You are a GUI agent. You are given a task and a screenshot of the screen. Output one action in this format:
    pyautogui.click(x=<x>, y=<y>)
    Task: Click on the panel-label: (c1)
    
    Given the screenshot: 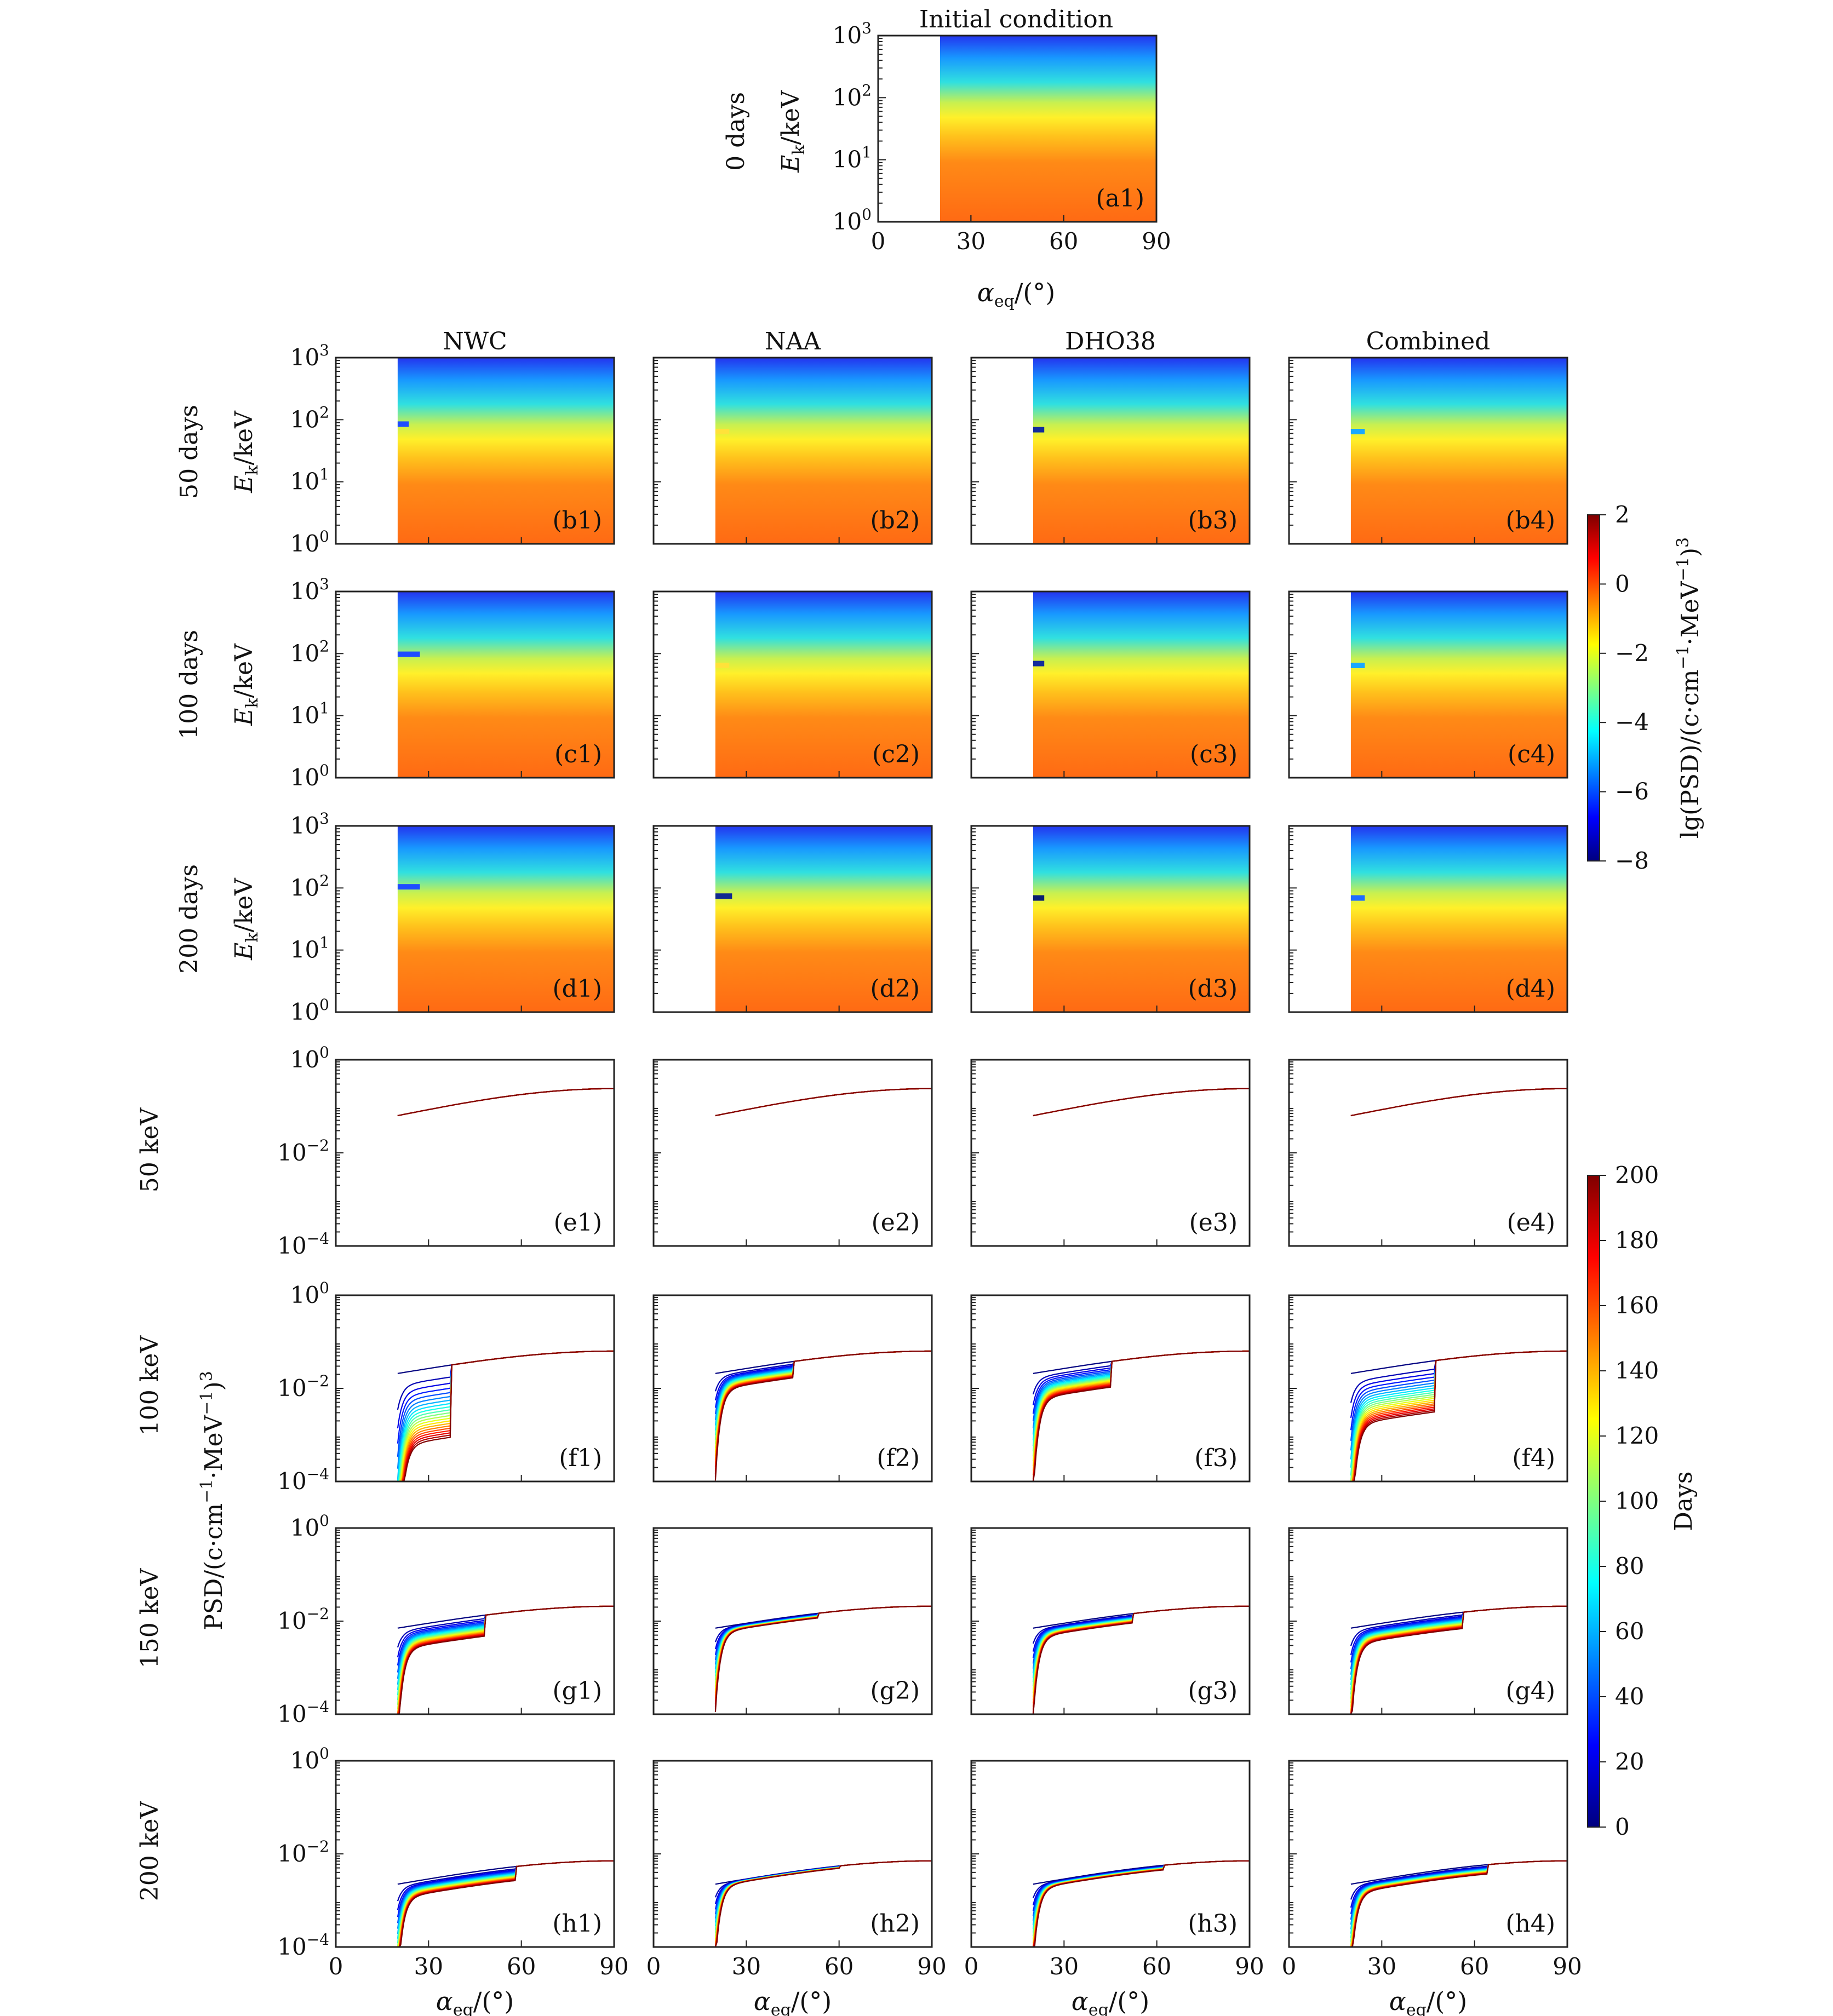 What is the action you would take?
    pyautogui.click(x=578, y=754)
    